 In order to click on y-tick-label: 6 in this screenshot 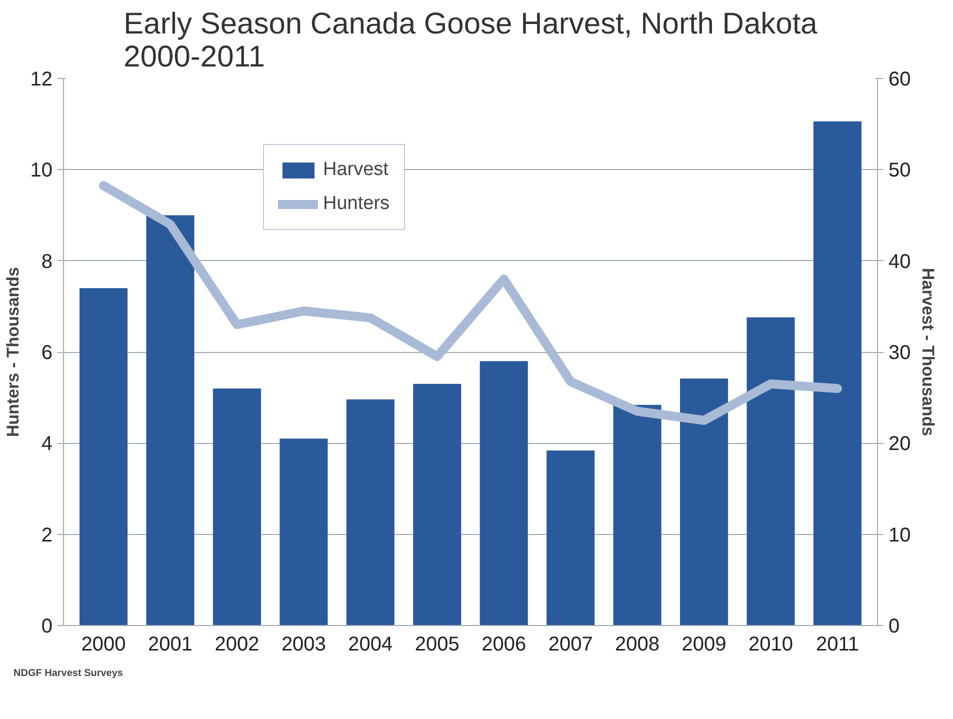, I will do `click(46, 353)`.